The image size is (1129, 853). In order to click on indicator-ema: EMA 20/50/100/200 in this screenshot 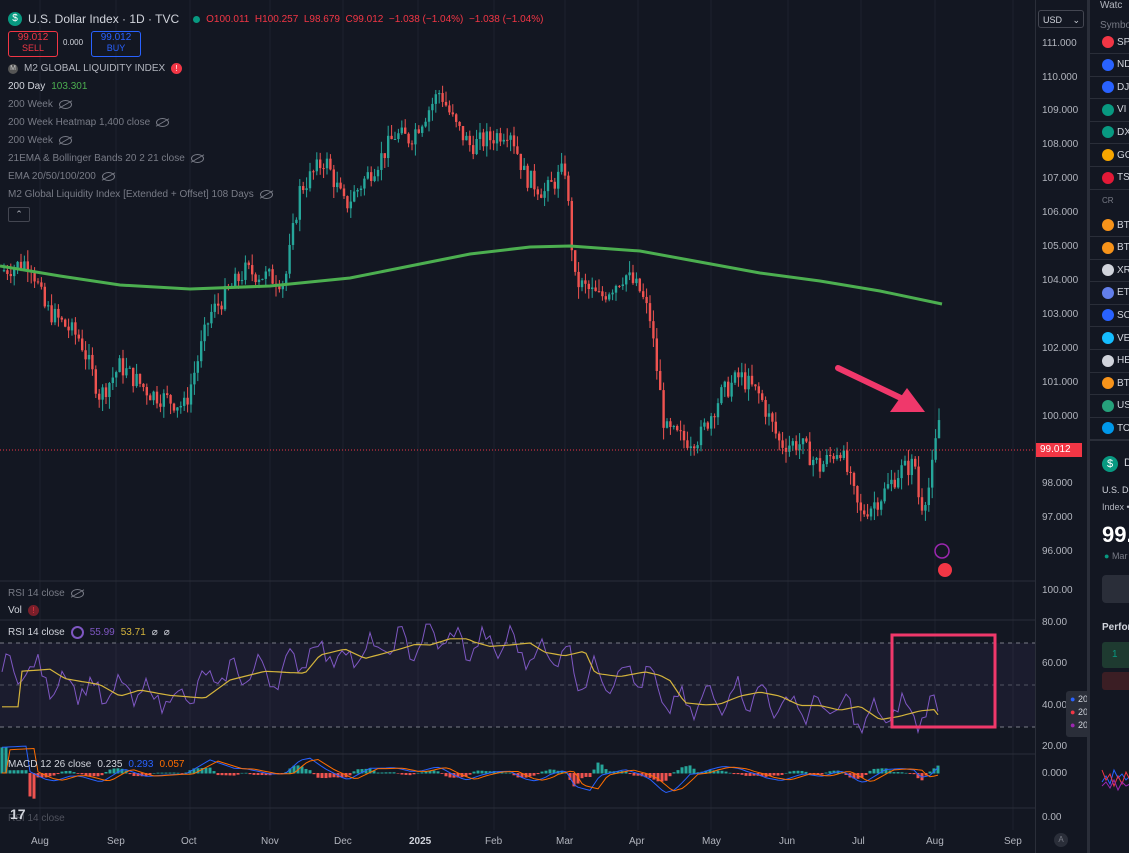, I will do `click(61, 176)`.